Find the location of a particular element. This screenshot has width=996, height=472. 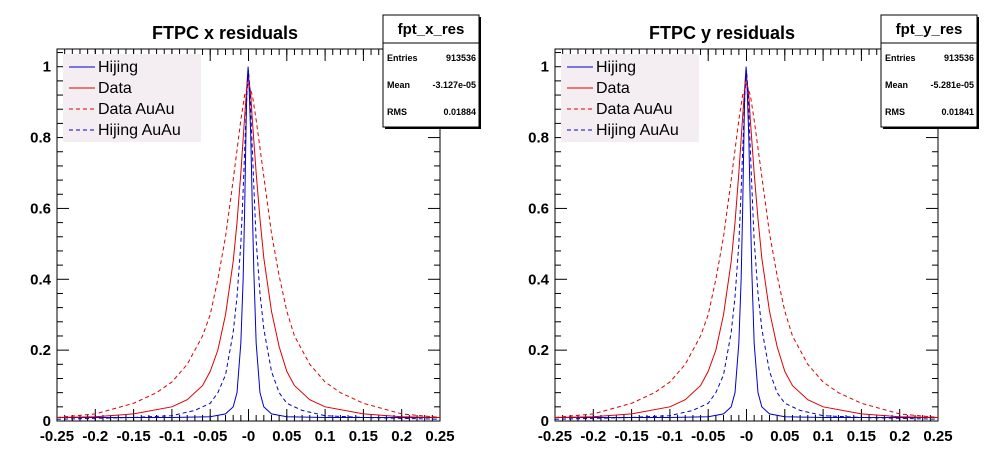

stats-value: 0.01841 is located at coordinates (957, 112).